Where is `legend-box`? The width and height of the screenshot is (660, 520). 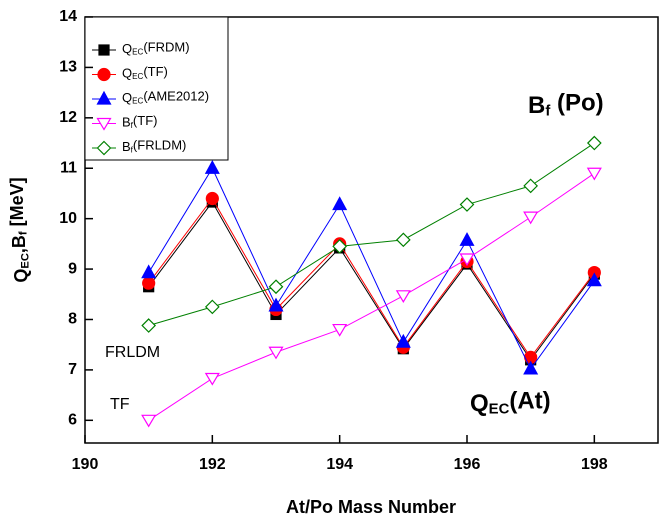
legend-box is located at coordinates (156, 88).